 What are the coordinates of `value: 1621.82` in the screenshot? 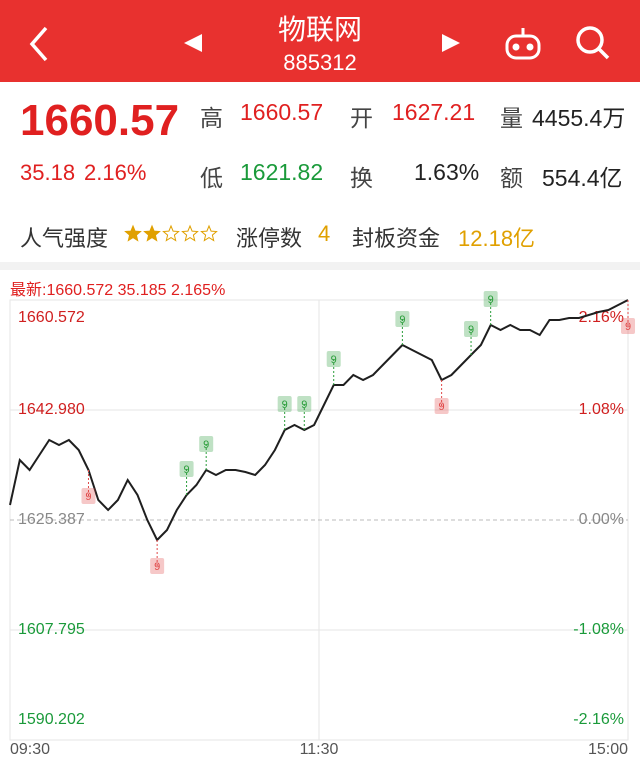 It's located at (282, 172).